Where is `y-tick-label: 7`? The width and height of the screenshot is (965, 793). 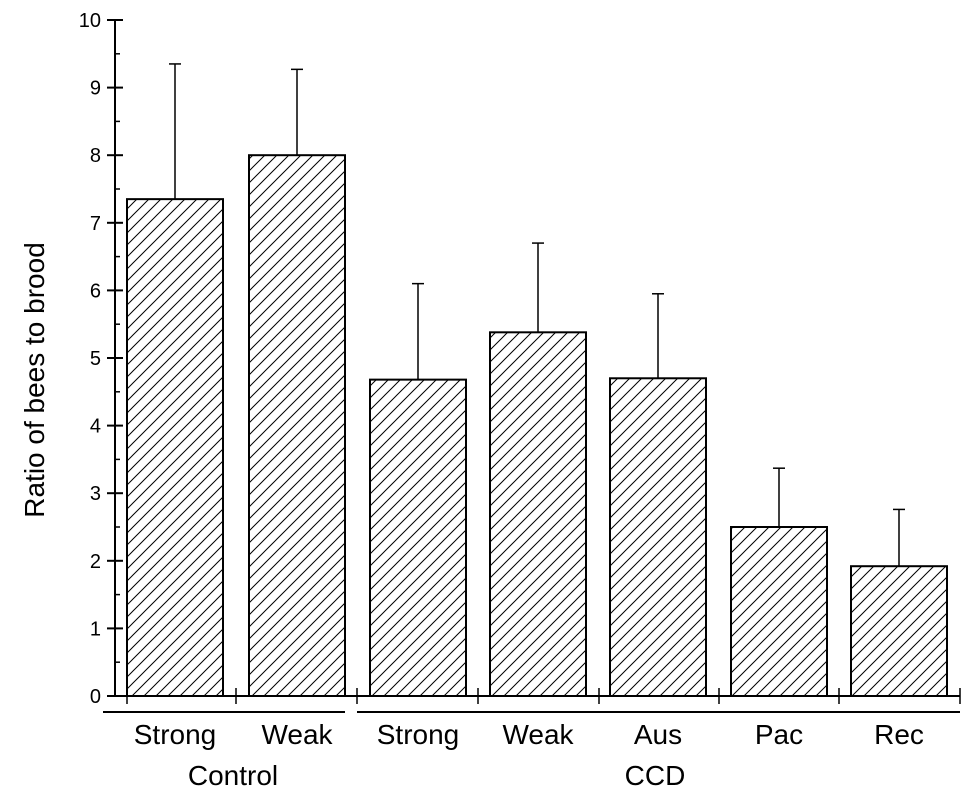 y-tick-label: 7 is located at coordinates (95, 224).